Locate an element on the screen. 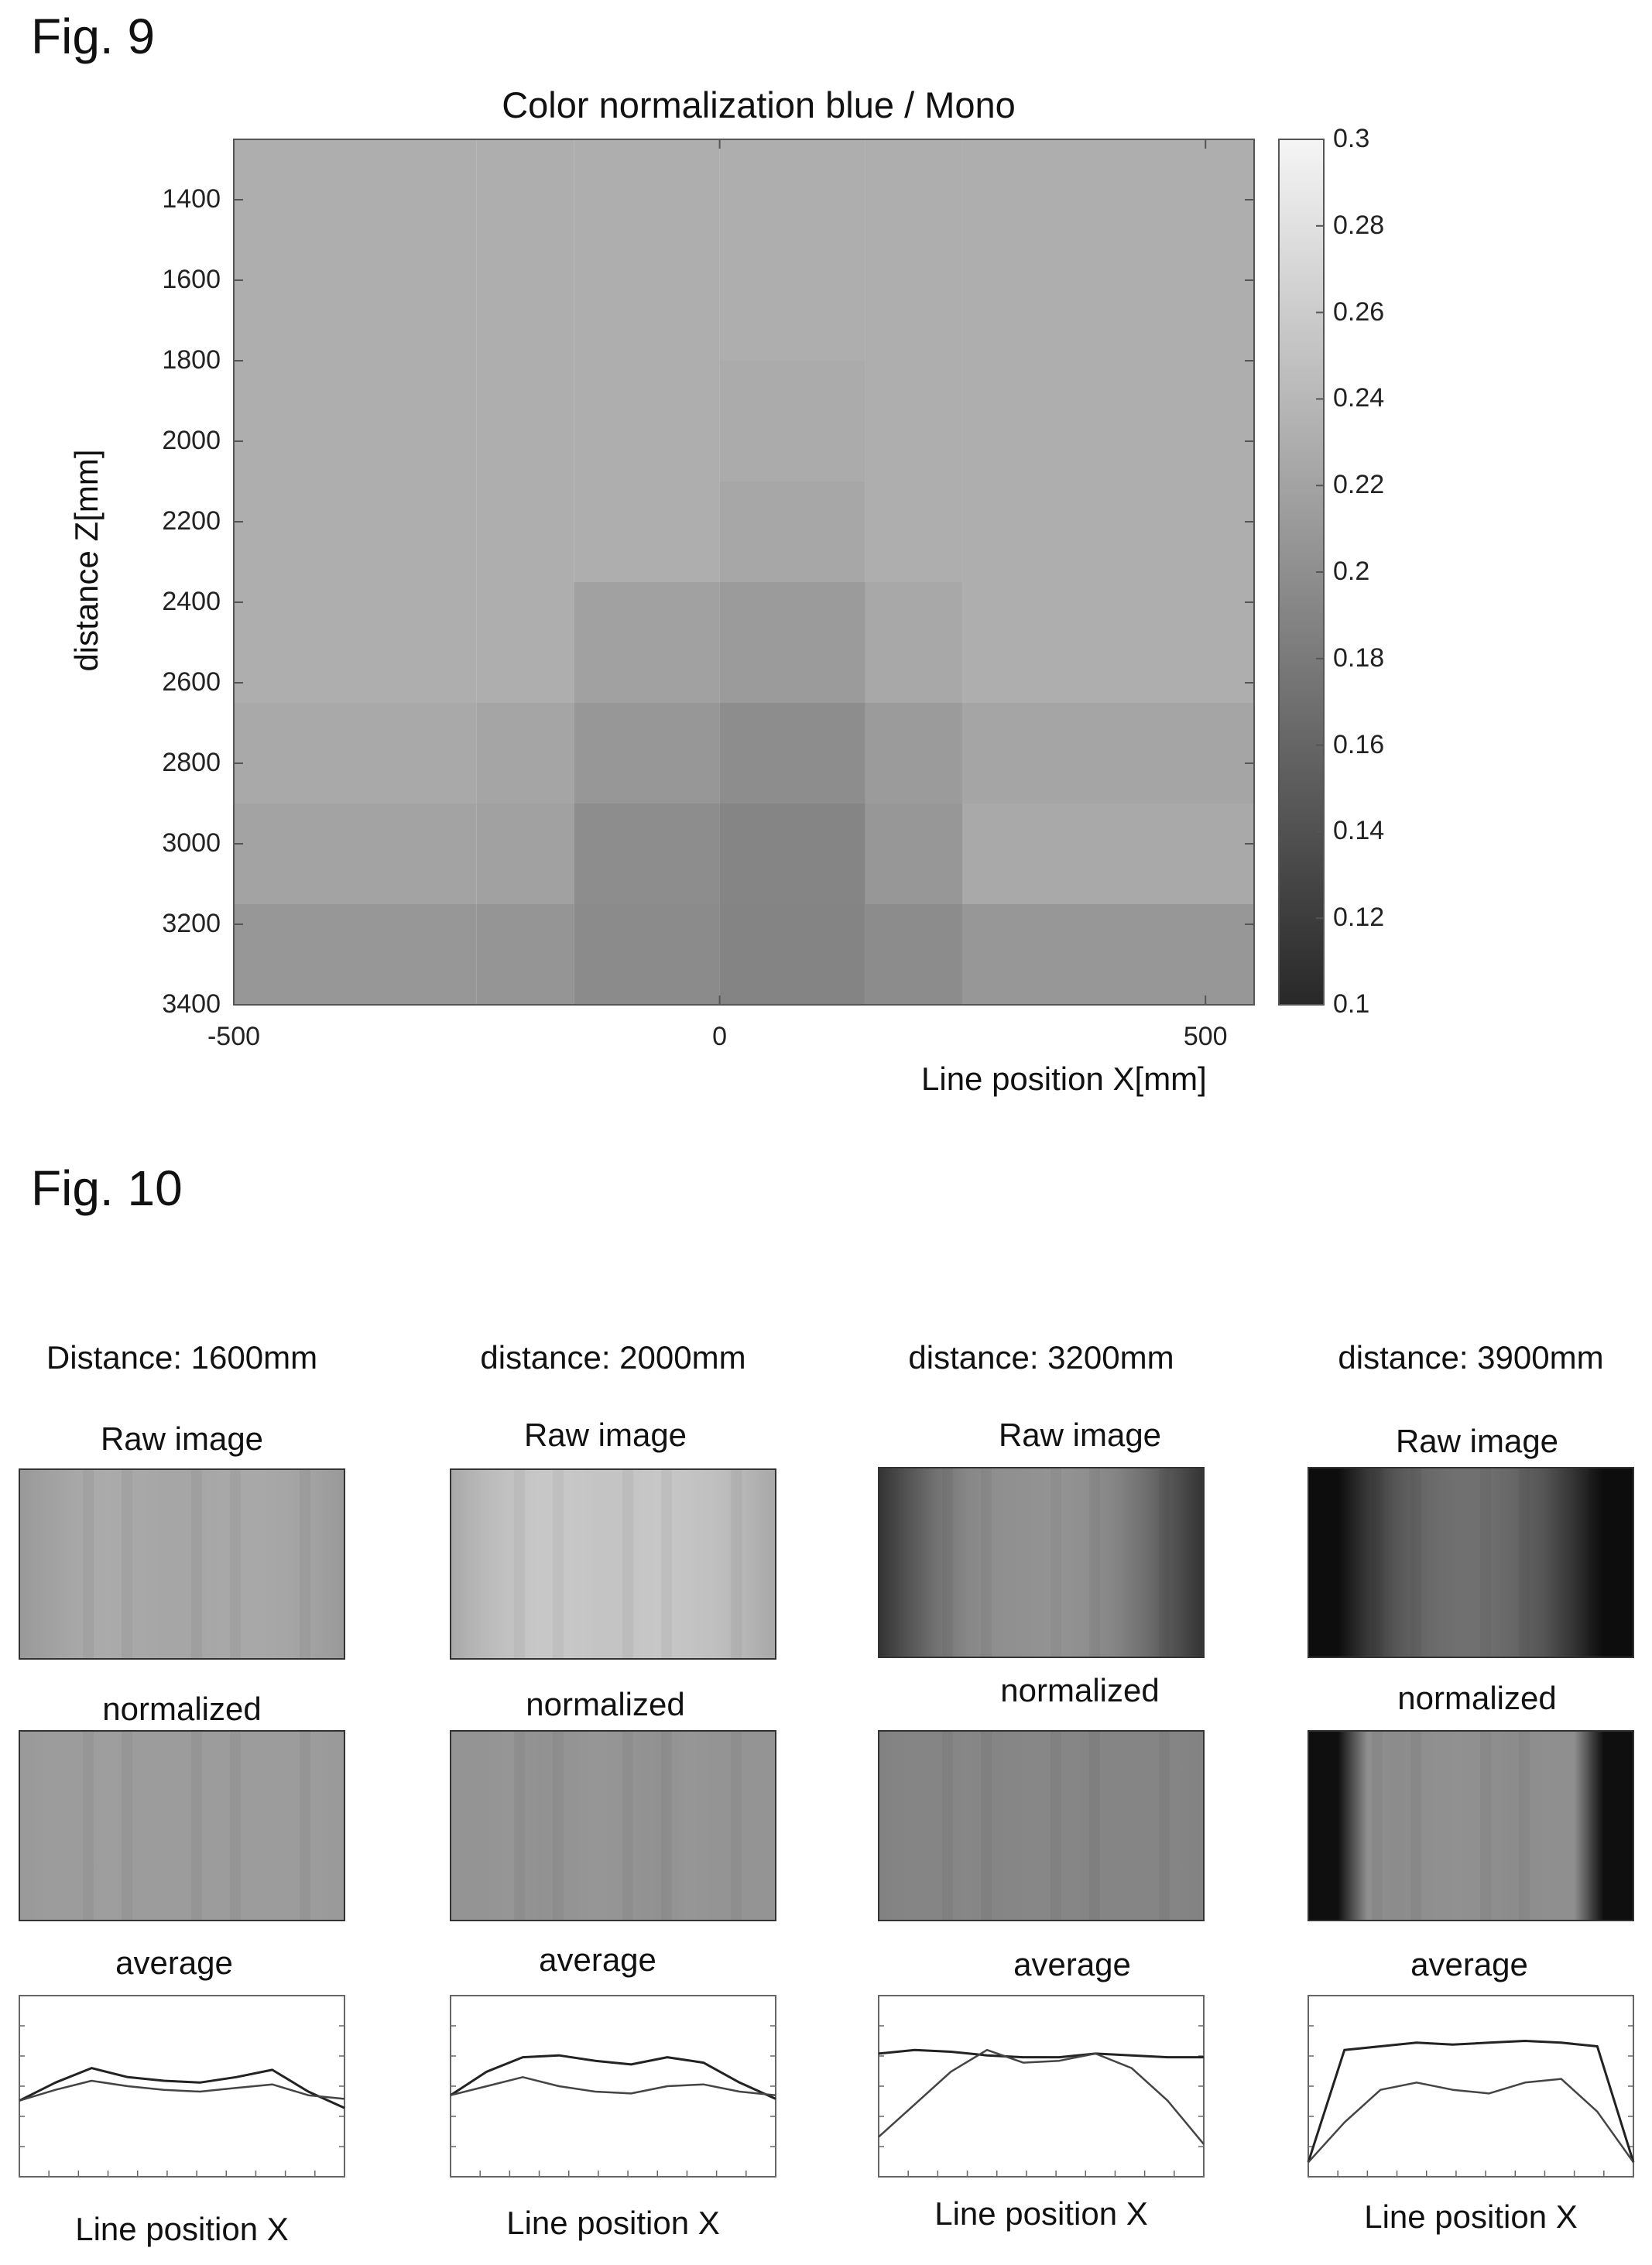 Image resolution: width=1652 pixels, height=2265 pixels. y-tick-label: 3000 is located at coordinates (192, 843).